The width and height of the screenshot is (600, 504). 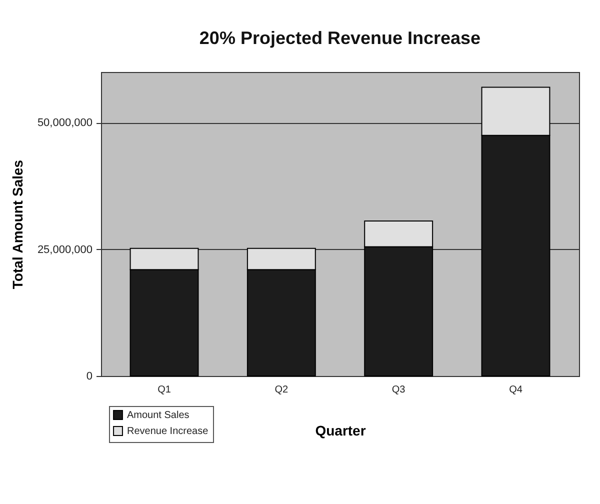 I want to click on y-axis-title: Total Amount Sales, so click(x=17, y=225).